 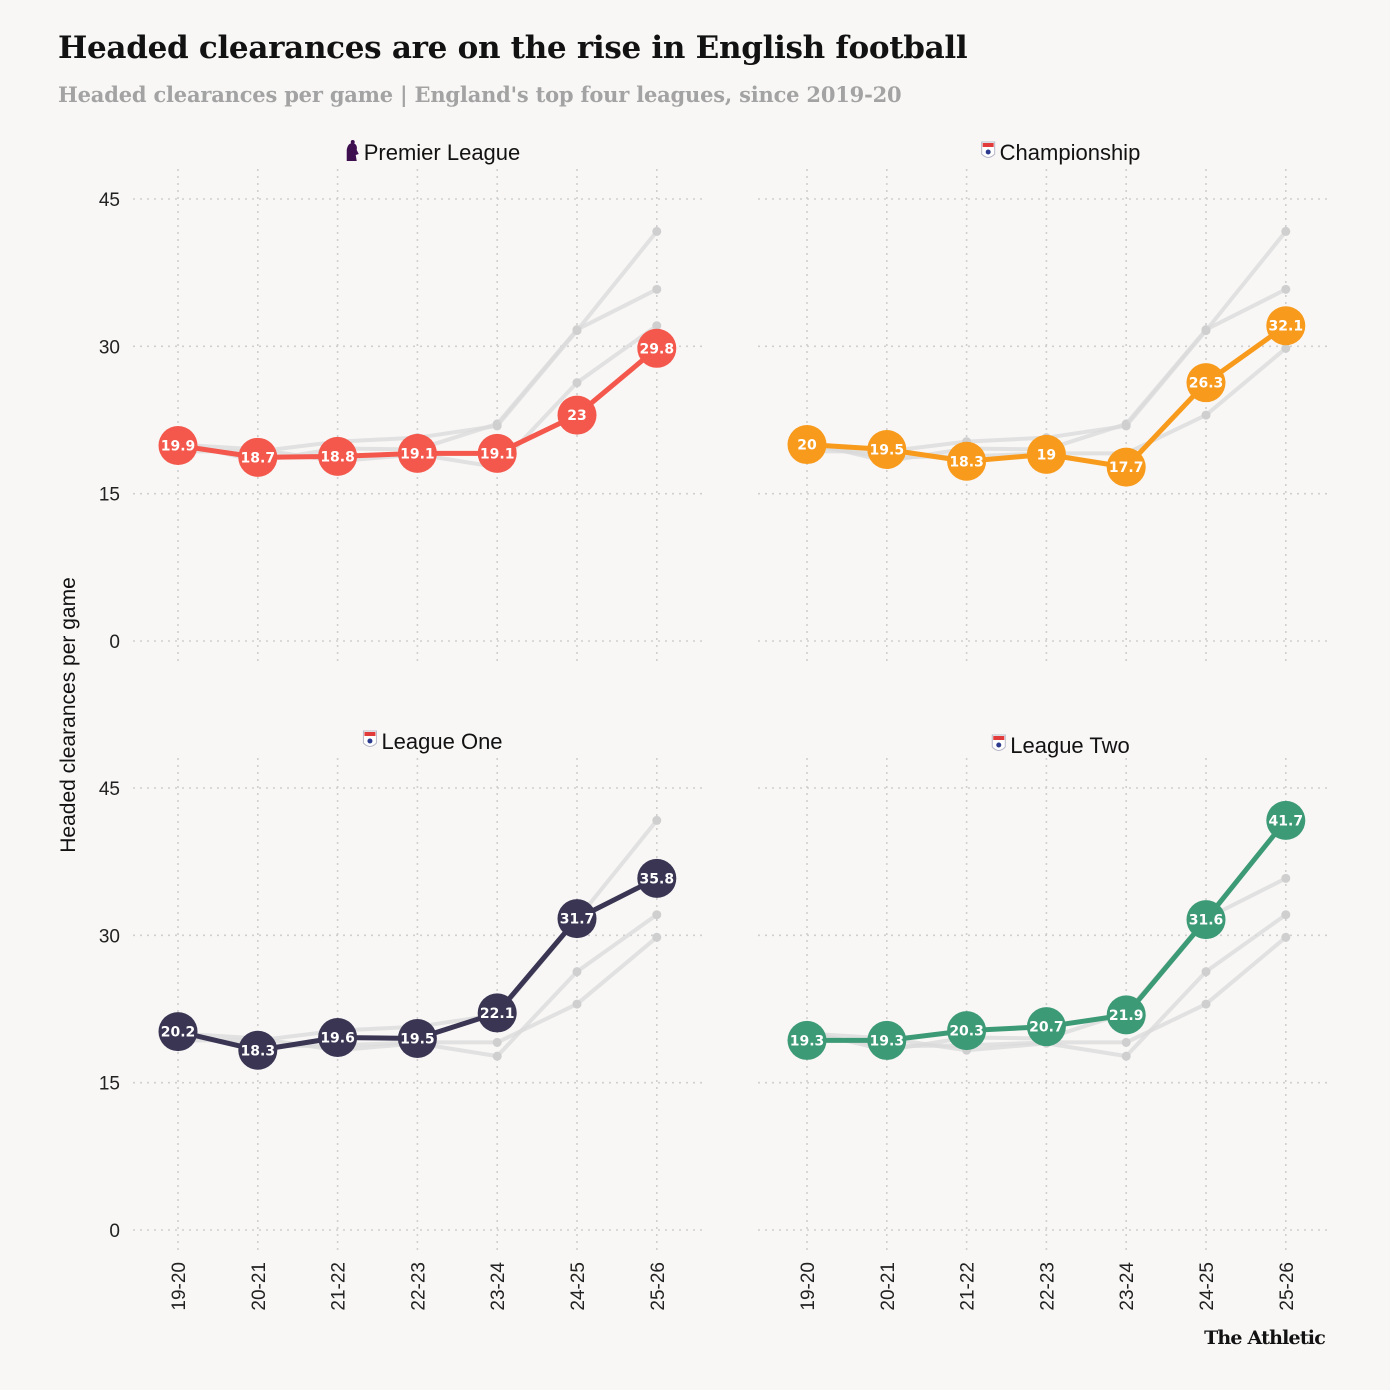 I want to click on y-tick-label: 30, so click(x=109, y=347).